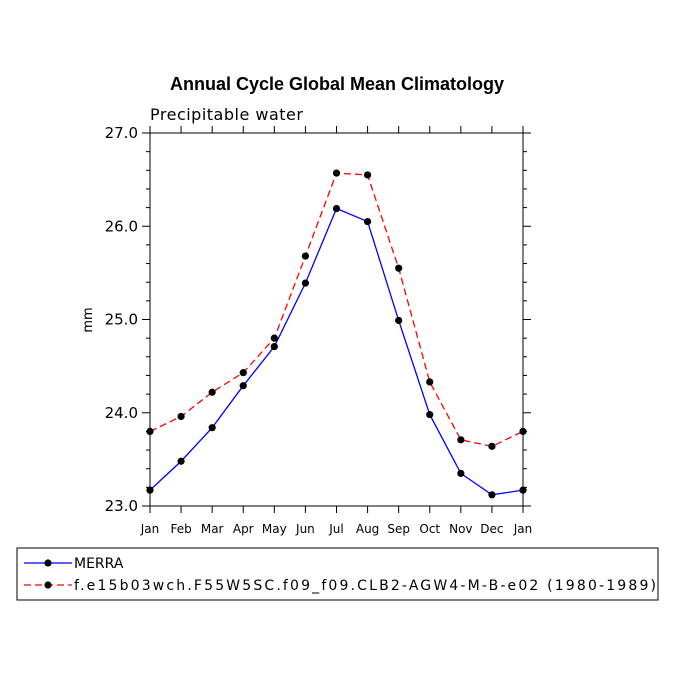 This screenshot has height=675, width=675. What do you see at coordinates (367, 529) in the screenshot?
I see `x-tick-label: Aug` at bounding box center [367, 529].